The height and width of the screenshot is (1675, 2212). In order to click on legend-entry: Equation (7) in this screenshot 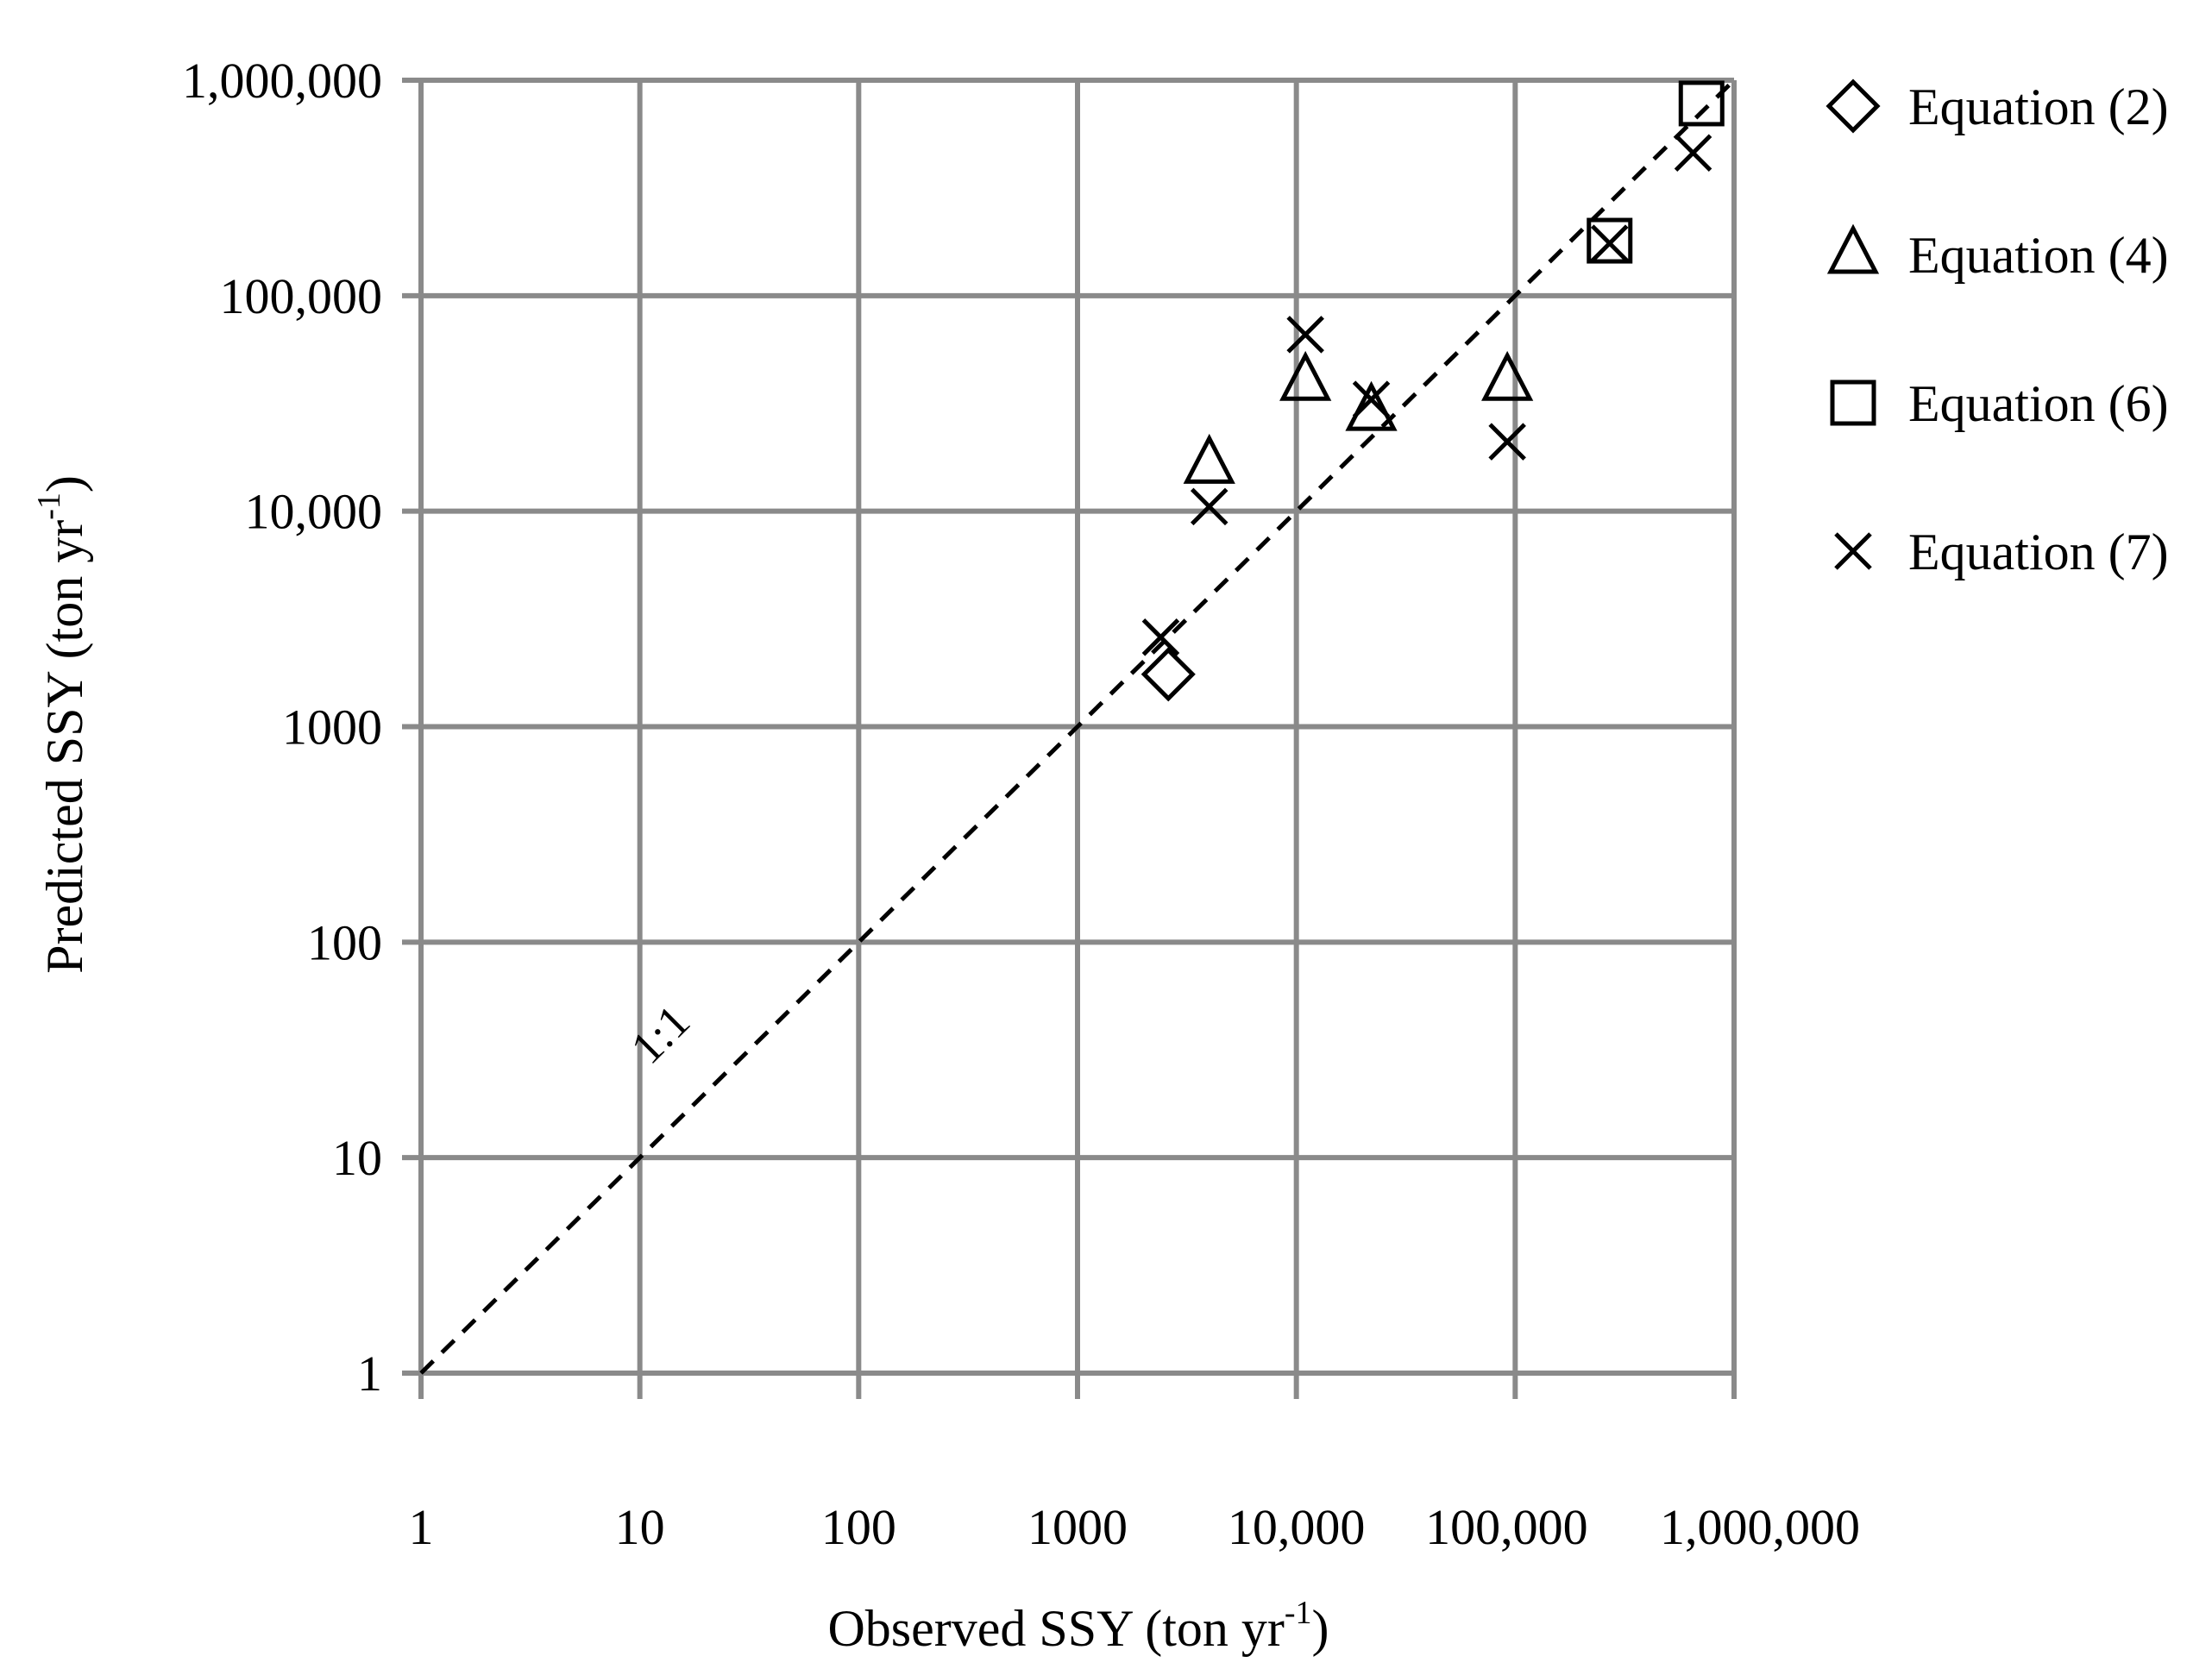, I will do `click(2001, 552)`.